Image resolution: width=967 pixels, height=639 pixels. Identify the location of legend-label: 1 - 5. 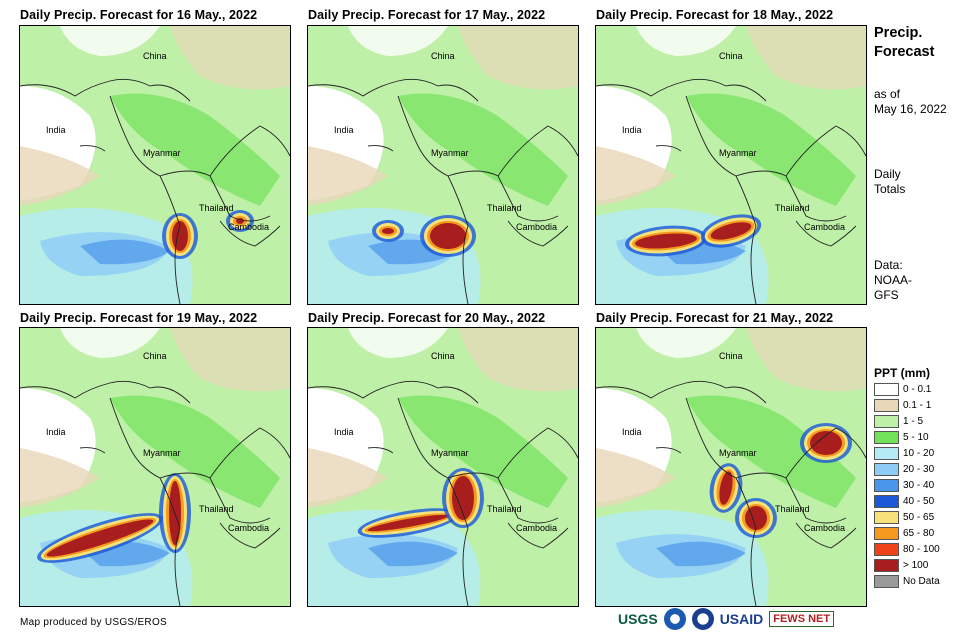
(913, 421).